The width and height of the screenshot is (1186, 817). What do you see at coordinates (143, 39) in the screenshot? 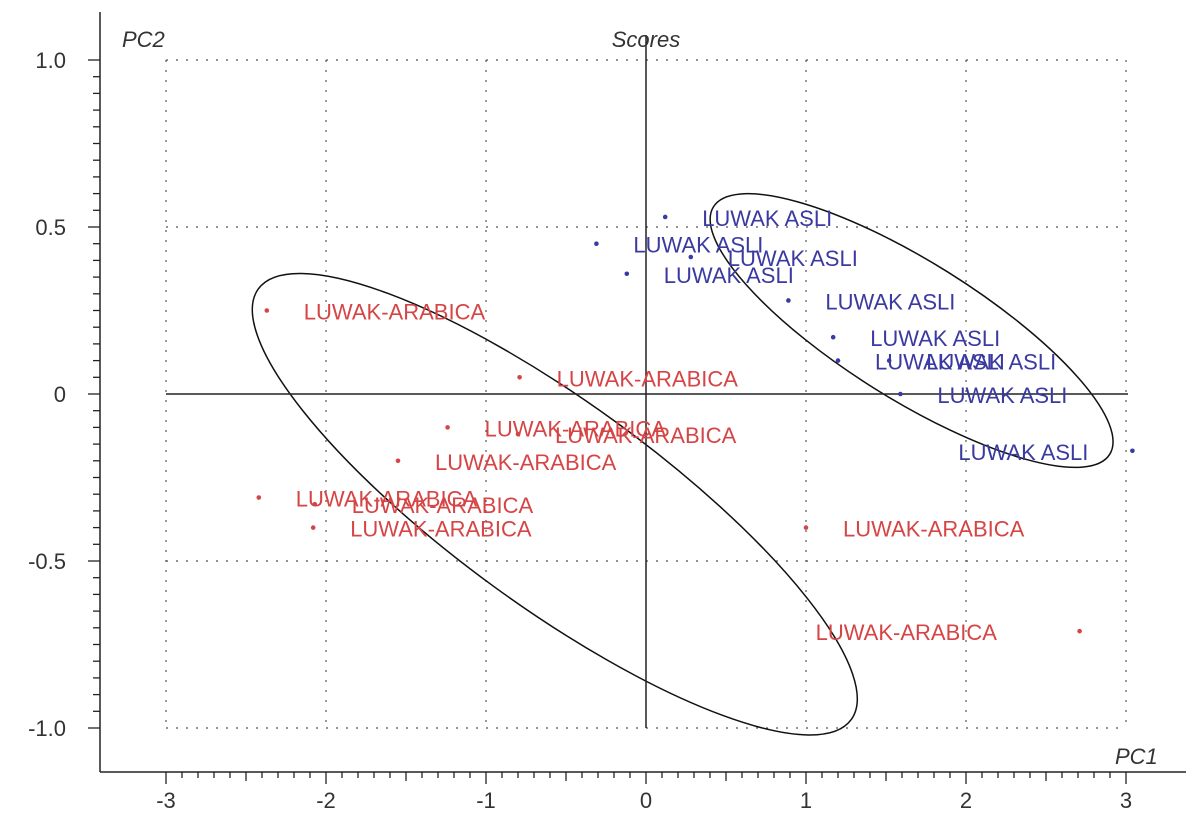
I see `y-axis-title: PC2` at bounding box center [143, 39].